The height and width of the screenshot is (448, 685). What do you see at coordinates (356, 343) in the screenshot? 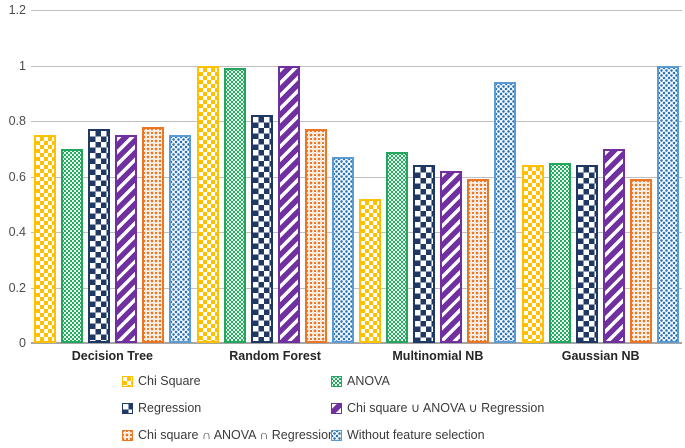
I see `x-axis-line` at bounding box center [356, 343].